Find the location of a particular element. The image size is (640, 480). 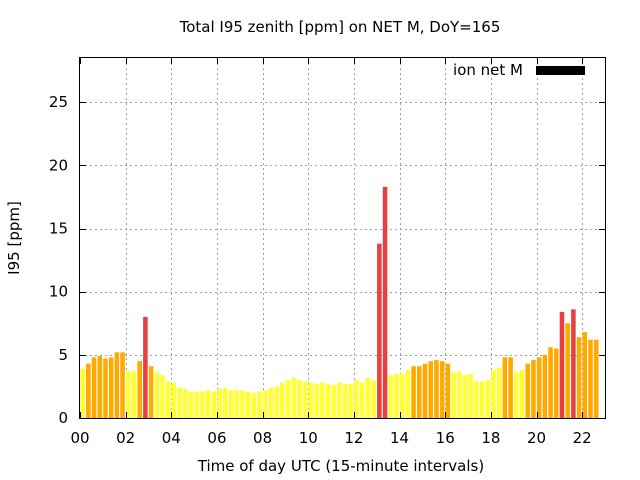

y-tick-label: 10 is located at coordinates (58, 292).